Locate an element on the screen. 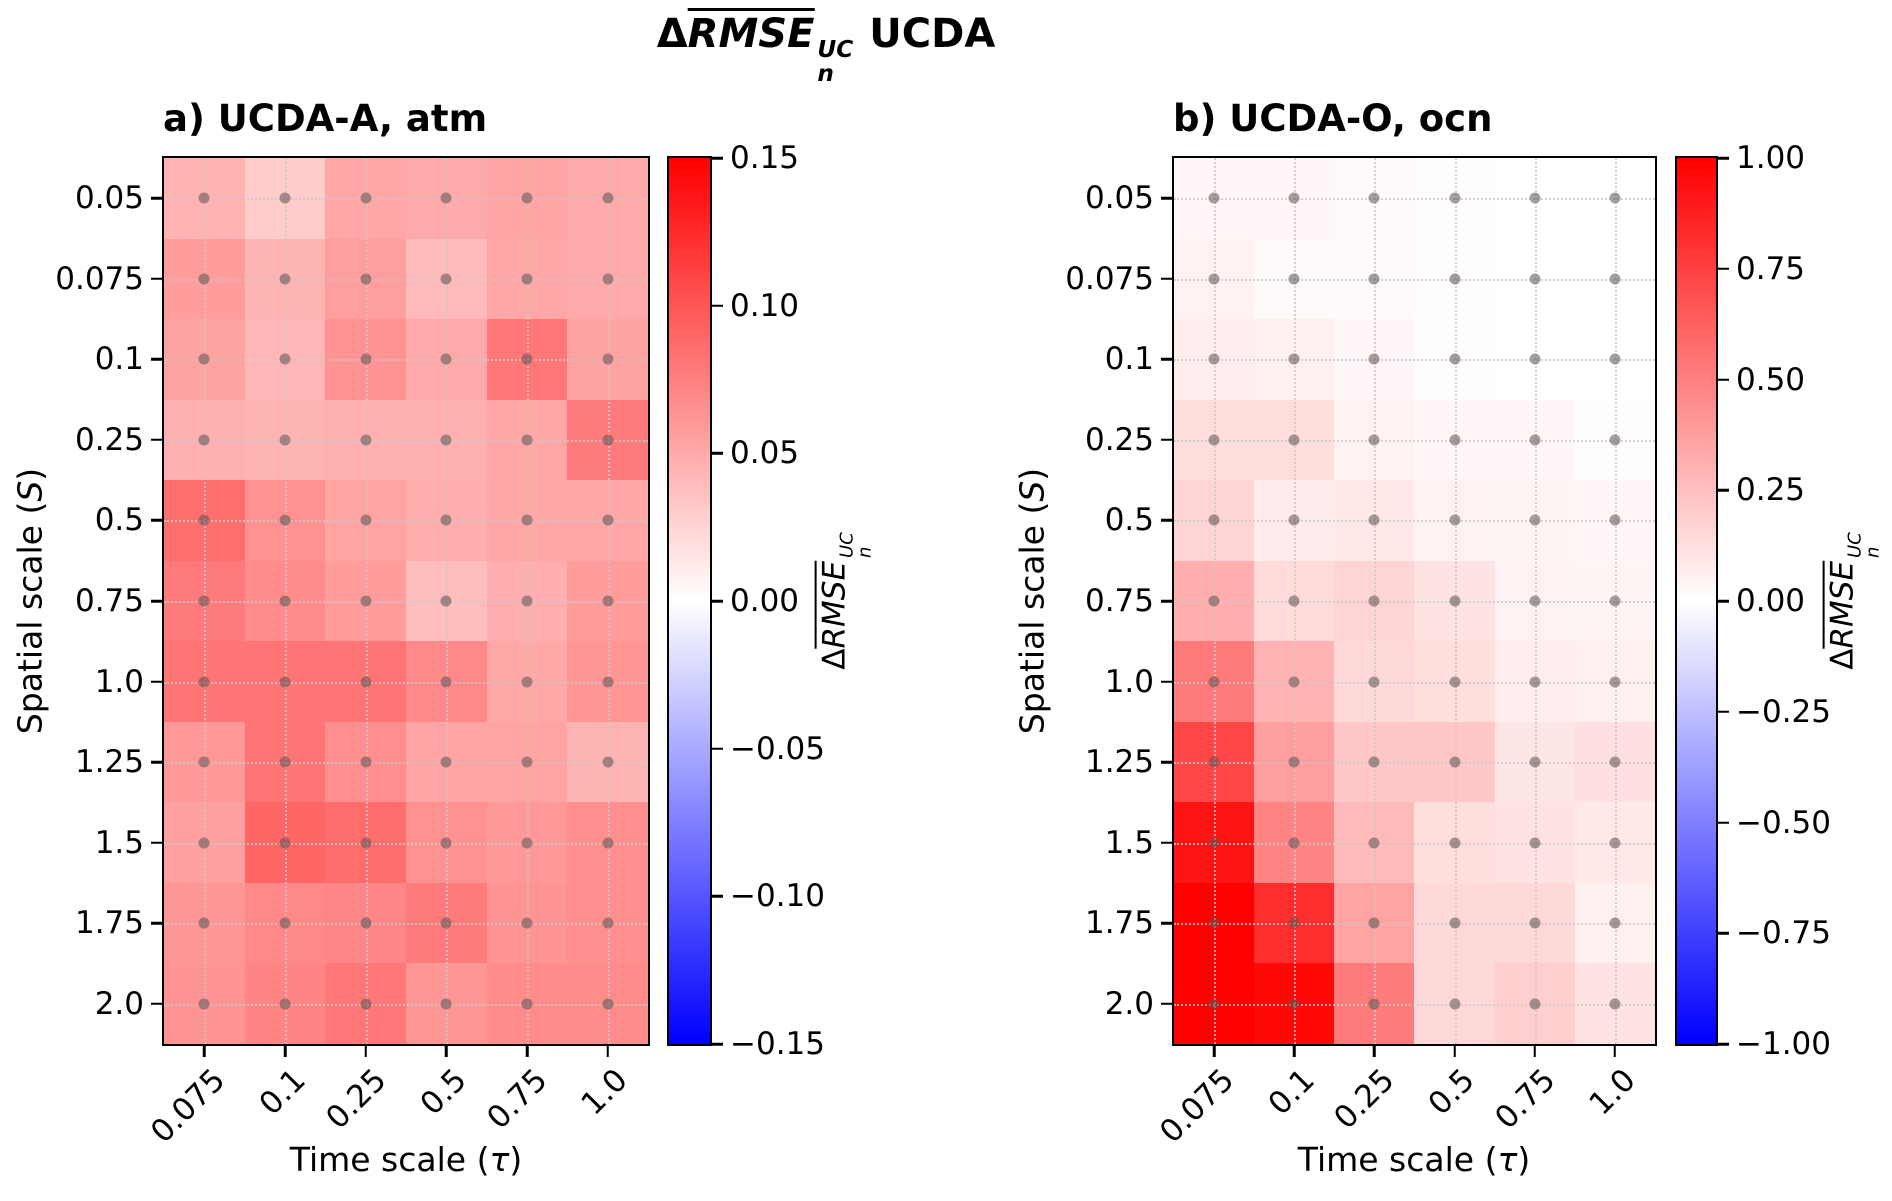 This screenshot has height=1201, width=1892. title-suffix: UCDA is located at coordinates (932, 34).